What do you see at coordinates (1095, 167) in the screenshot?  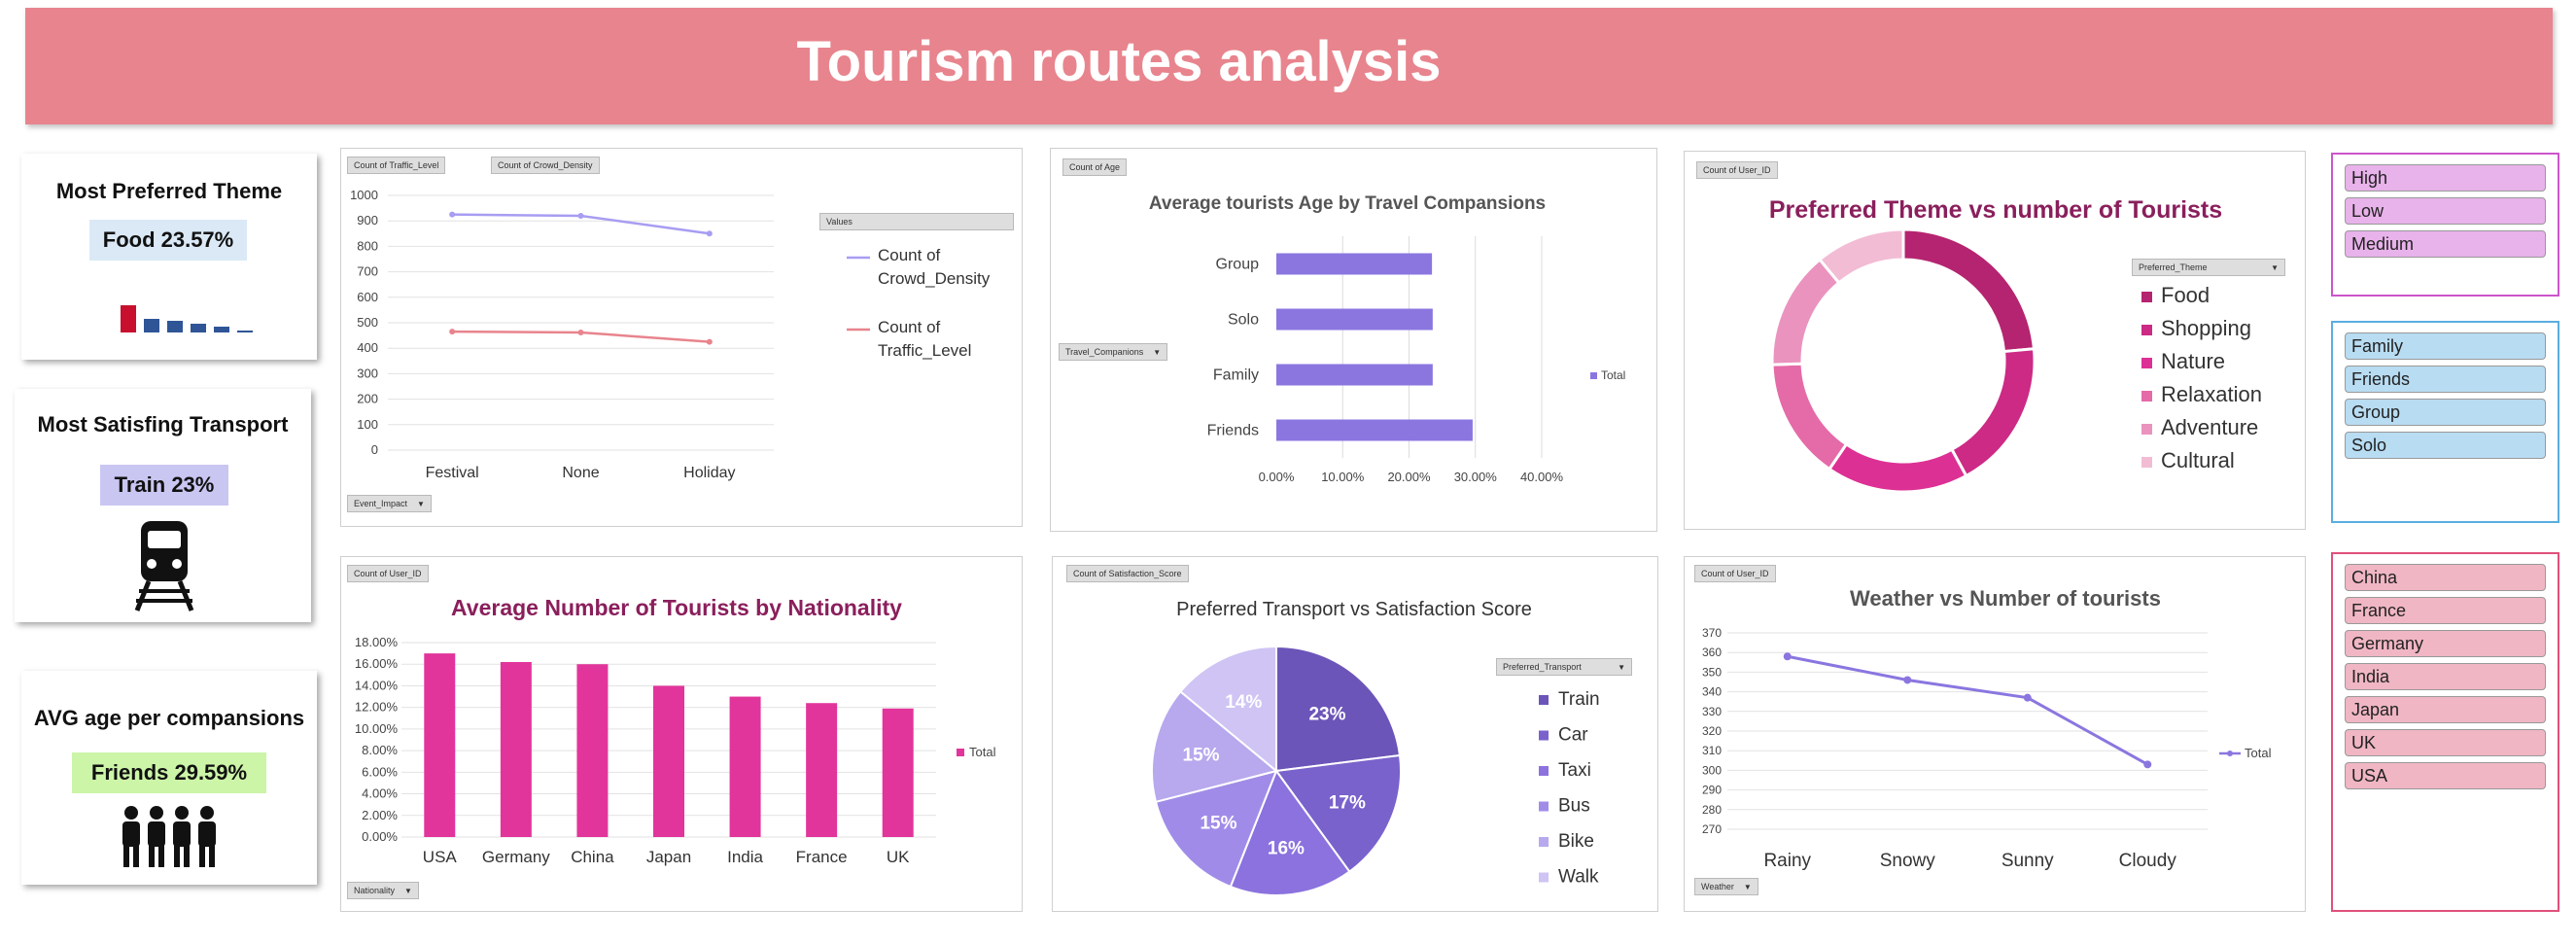 I see `field-button: Count of Age` at bounding box center [1095, 167].